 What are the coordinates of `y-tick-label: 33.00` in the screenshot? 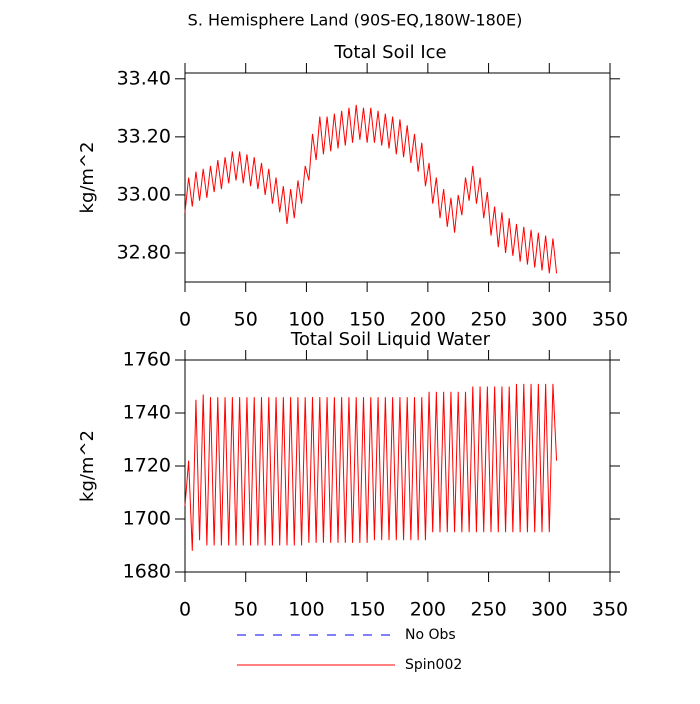 It's located at (144, 194).